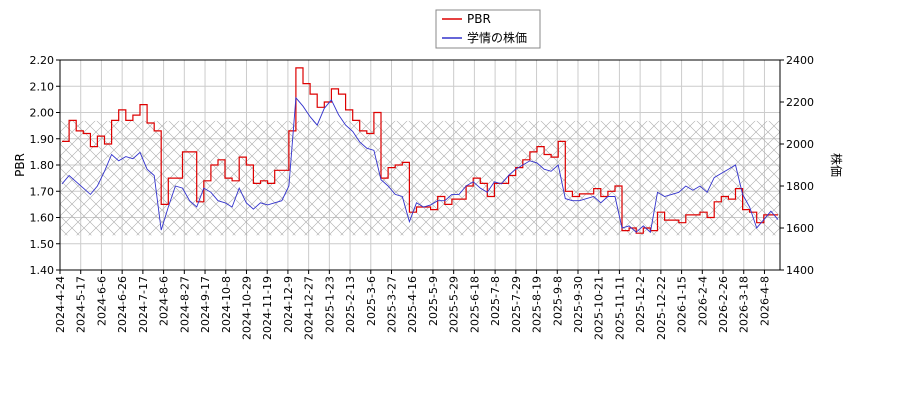 This screenshot has width=900, height=400. Describe the element at coordinates (309, 308) in the screenshot. I see `x-tick-label: 2024-12-27` at that location.